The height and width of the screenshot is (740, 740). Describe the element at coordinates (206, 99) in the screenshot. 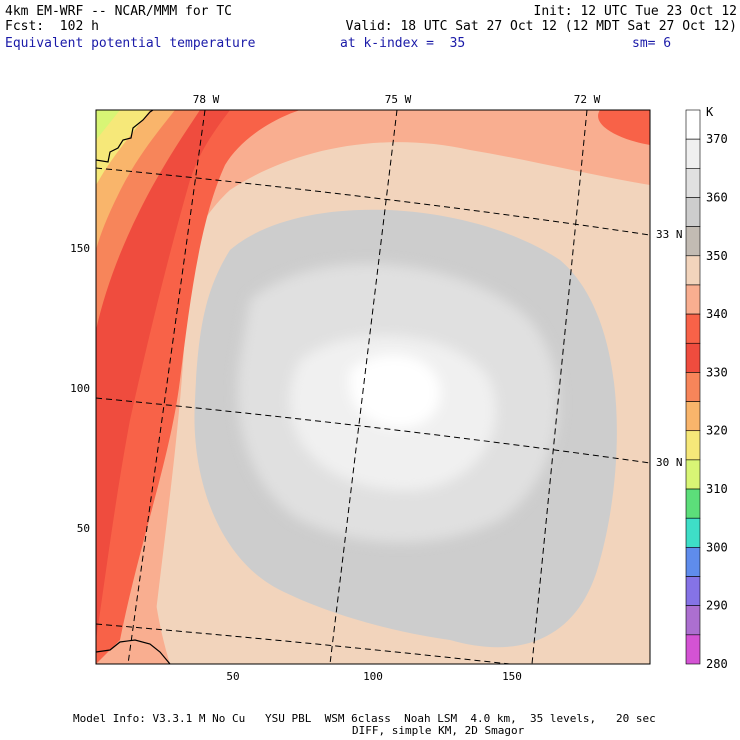

I see `lon-label-78w: 78 W` at that location.